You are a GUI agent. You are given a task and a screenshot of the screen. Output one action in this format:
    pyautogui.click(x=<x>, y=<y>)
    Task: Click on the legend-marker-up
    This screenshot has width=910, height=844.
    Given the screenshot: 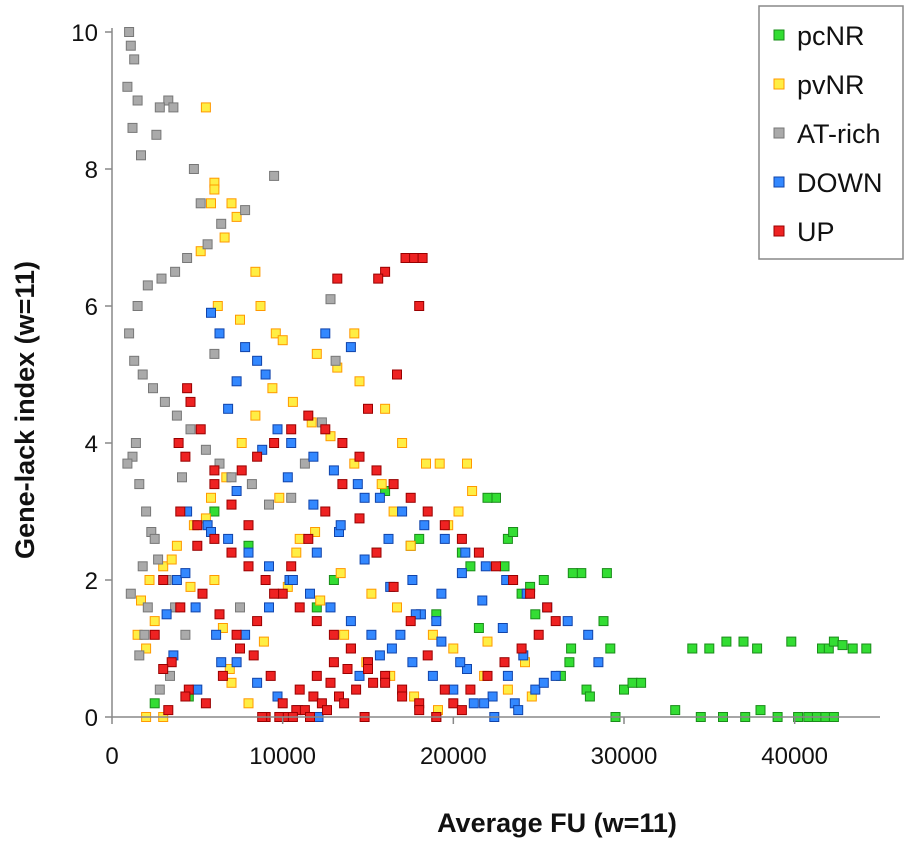 What is the action you would take?
    pyautogui.click(x=779, y=231)
    